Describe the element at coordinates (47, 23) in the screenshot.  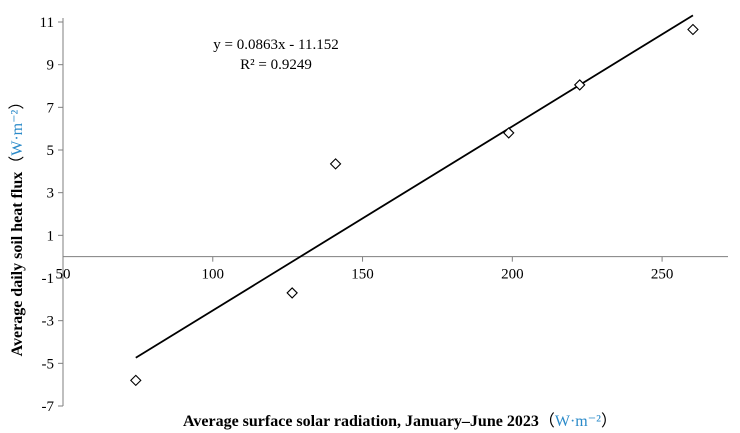
I see `y-tick-label: 11` at that location.